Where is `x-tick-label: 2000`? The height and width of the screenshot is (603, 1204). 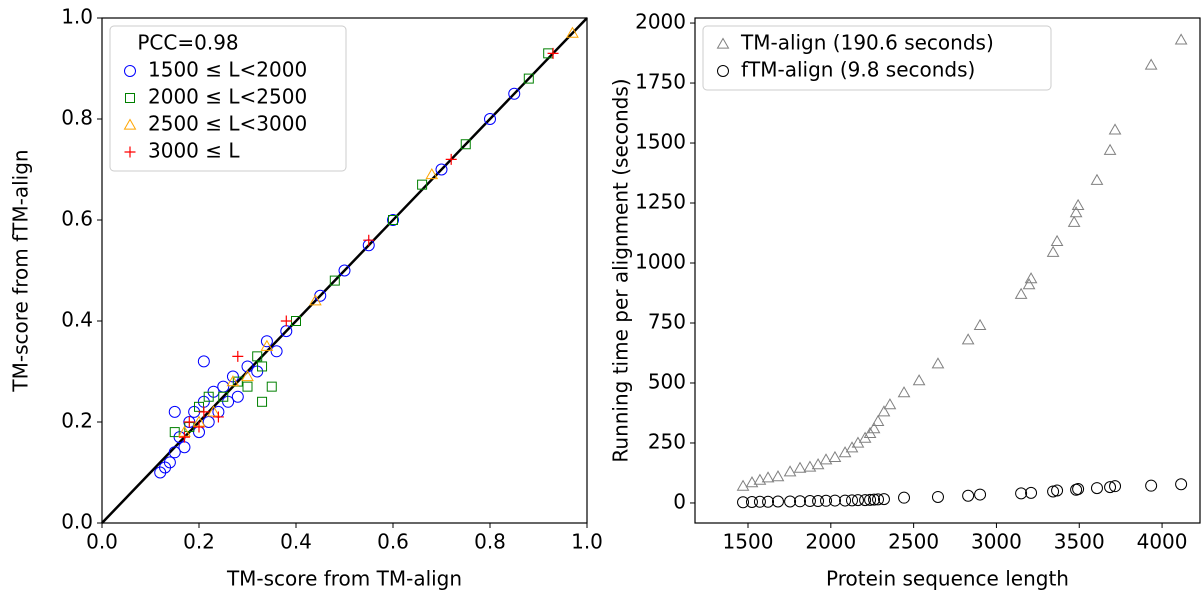 x-tick-label: 2000 is located at coordinates (830, 542).